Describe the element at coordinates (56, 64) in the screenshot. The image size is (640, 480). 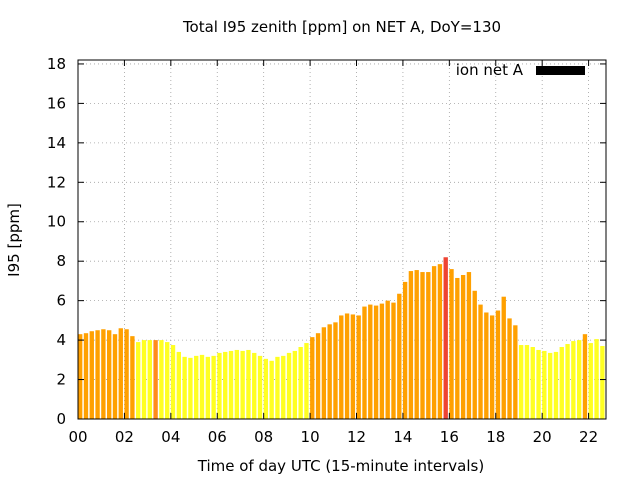
I see `y-tick-label: 18` at that location.